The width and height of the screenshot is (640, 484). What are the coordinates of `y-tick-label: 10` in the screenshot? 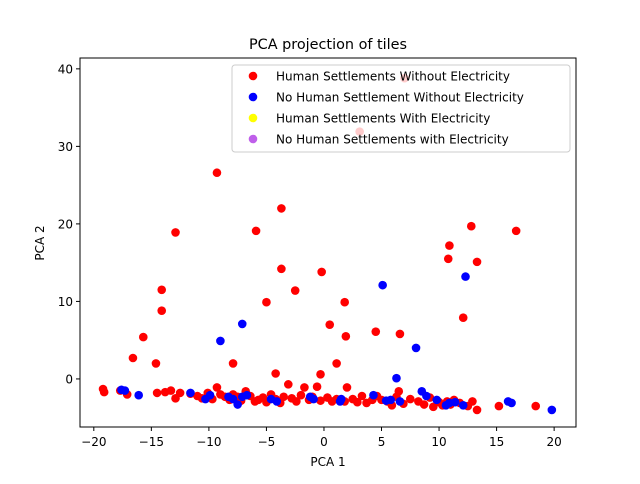 It's located at (65, 302).